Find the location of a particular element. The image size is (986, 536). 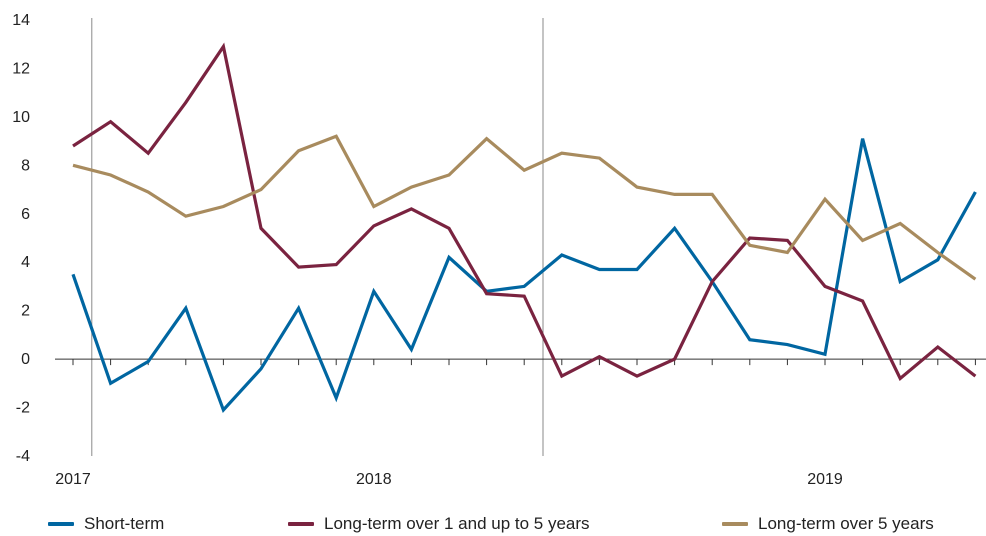

legend-swatch-short-term is located at coordinates (61, 524).